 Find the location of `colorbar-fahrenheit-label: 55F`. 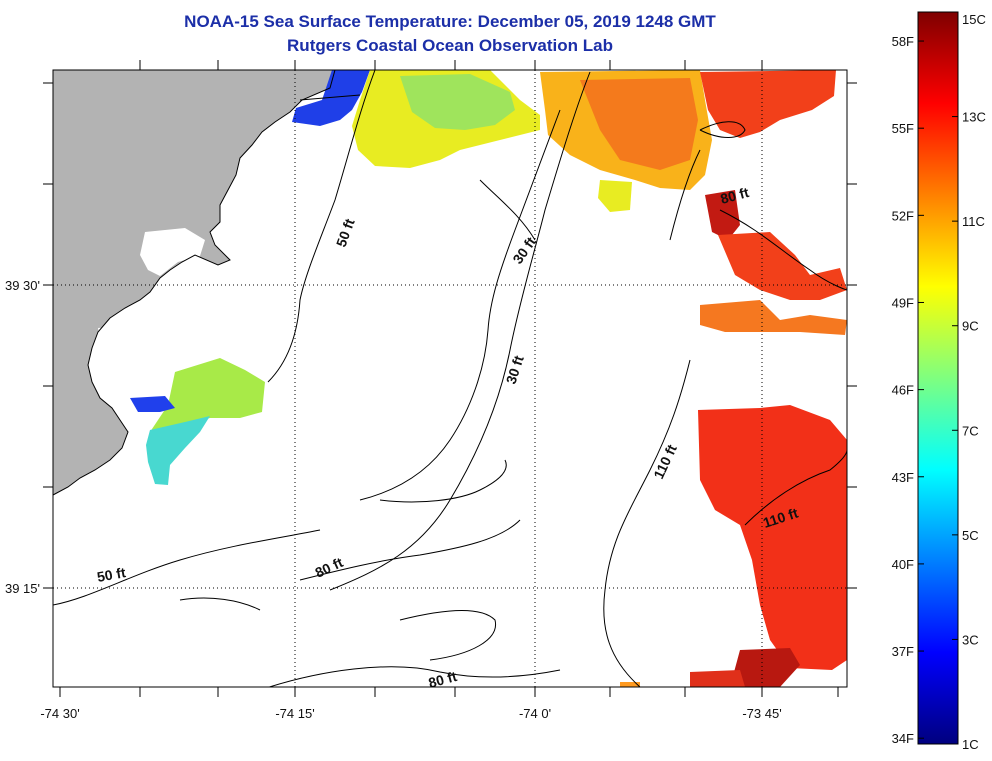

colorbar-fahrenheit-label: 55F is located at coordinates (903, 128).